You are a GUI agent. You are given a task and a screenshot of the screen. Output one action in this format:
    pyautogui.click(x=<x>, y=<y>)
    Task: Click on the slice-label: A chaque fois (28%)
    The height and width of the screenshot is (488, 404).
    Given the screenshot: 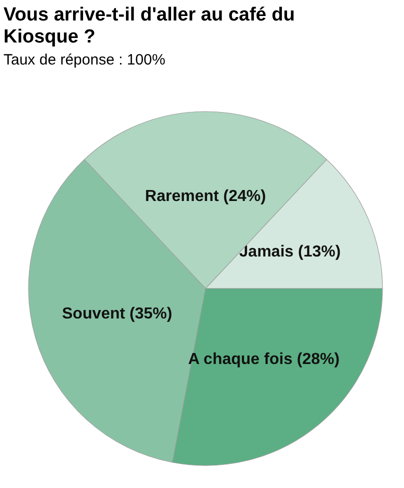 What is the action you would take?
    pyautogui.click(x=264, y=359)
    